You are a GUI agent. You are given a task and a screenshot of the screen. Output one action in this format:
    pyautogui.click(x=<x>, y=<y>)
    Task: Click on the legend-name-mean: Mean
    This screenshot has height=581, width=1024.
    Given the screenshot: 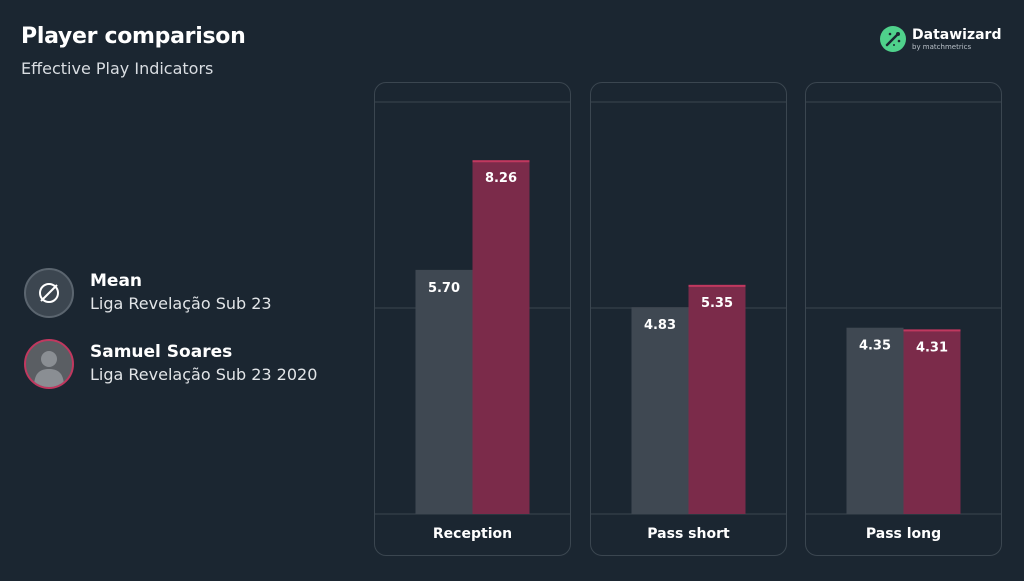 What is the action you would take?
    pyautogui.click(x=116, y=281)
    